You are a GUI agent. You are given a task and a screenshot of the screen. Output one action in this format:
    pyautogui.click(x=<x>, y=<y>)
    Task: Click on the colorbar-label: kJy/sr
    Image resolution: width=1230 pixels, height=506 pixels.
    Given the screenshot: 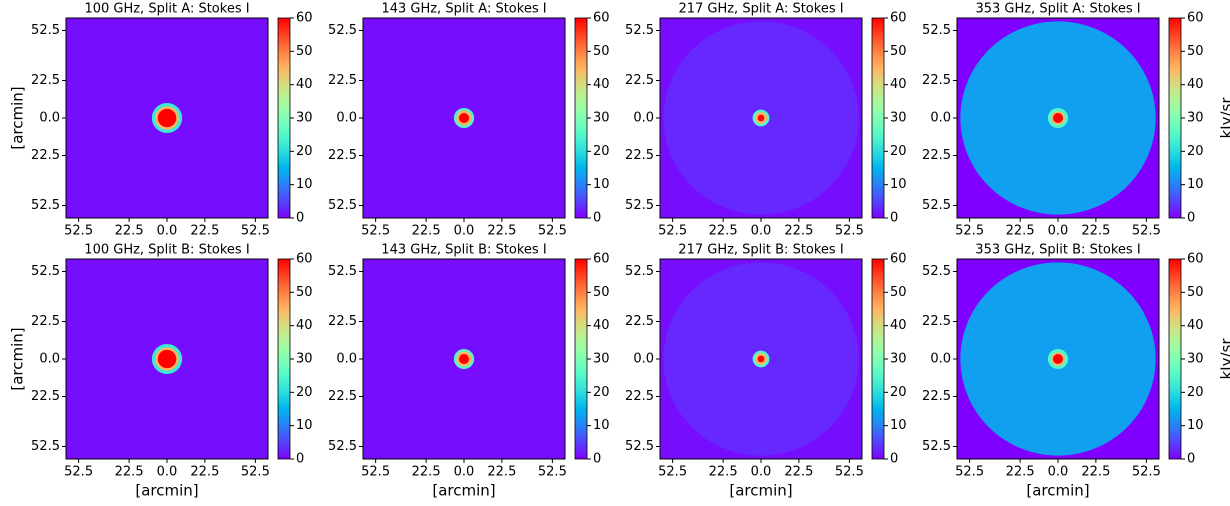 What is the action you would take?
    pyautogui.click(x=1224, y=118)
    